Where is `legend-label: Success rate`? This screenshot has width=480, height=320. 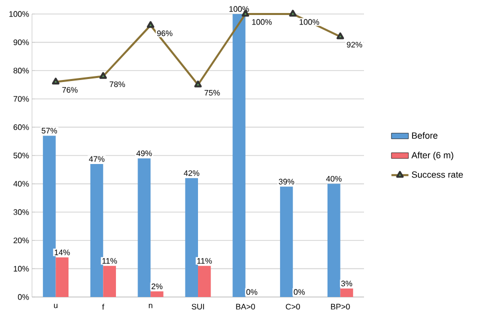 legend-label: Success rate is located at coordinates (437, 174).